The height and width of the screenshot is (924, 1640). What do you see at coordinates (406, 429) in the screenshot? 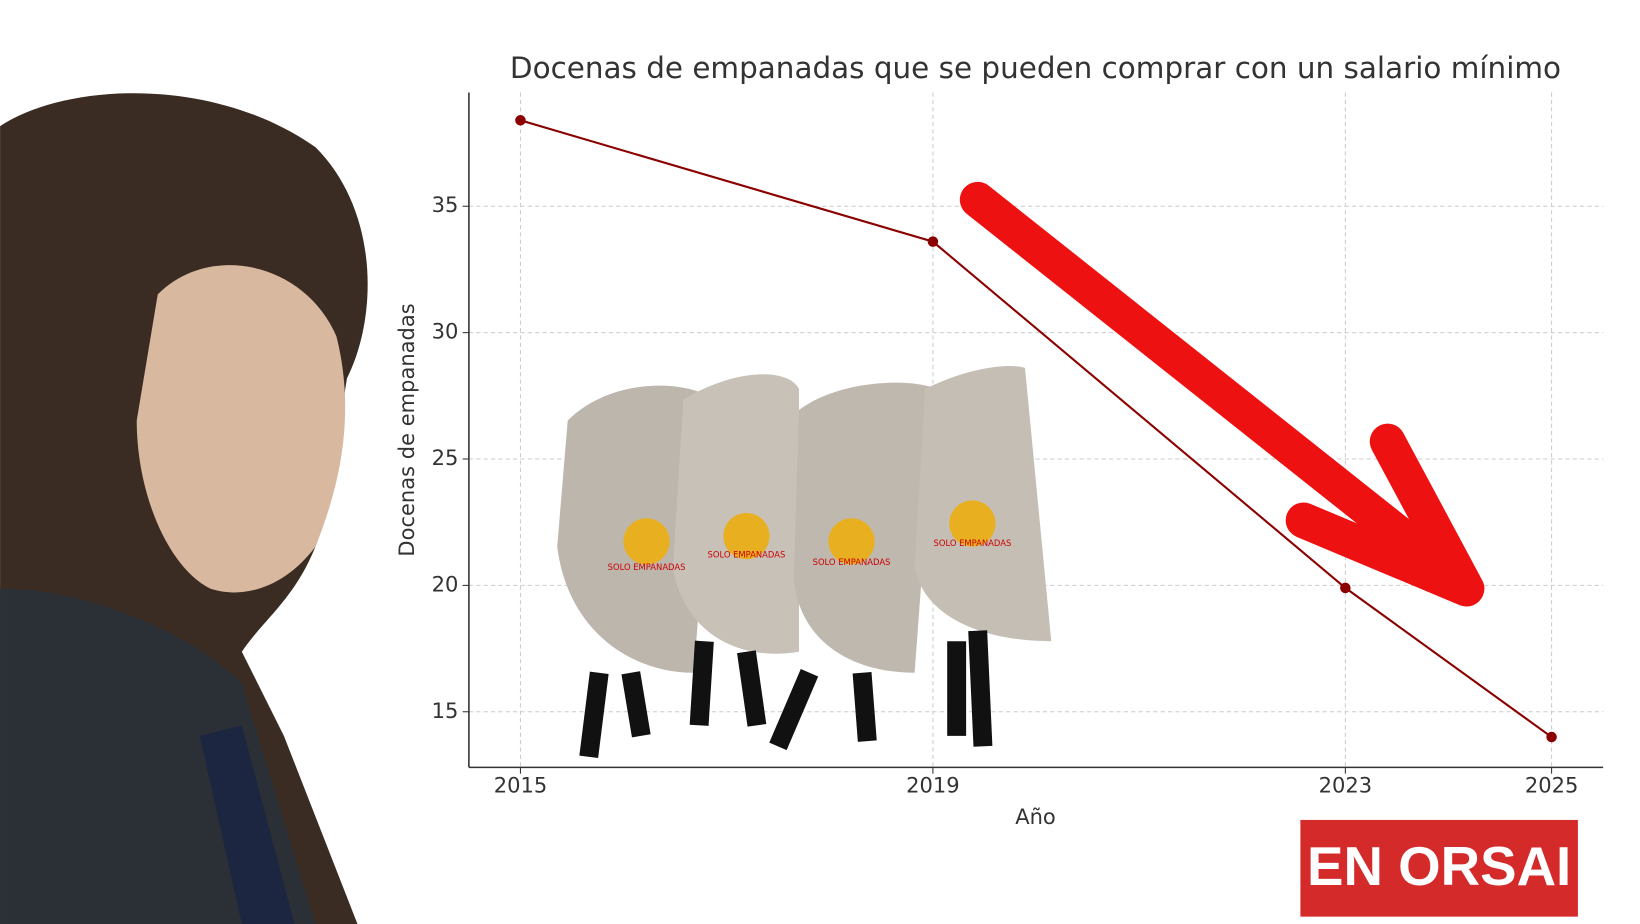
I see `y-axis-label: Docenas de empanadas` at bounding box center [406, 429].